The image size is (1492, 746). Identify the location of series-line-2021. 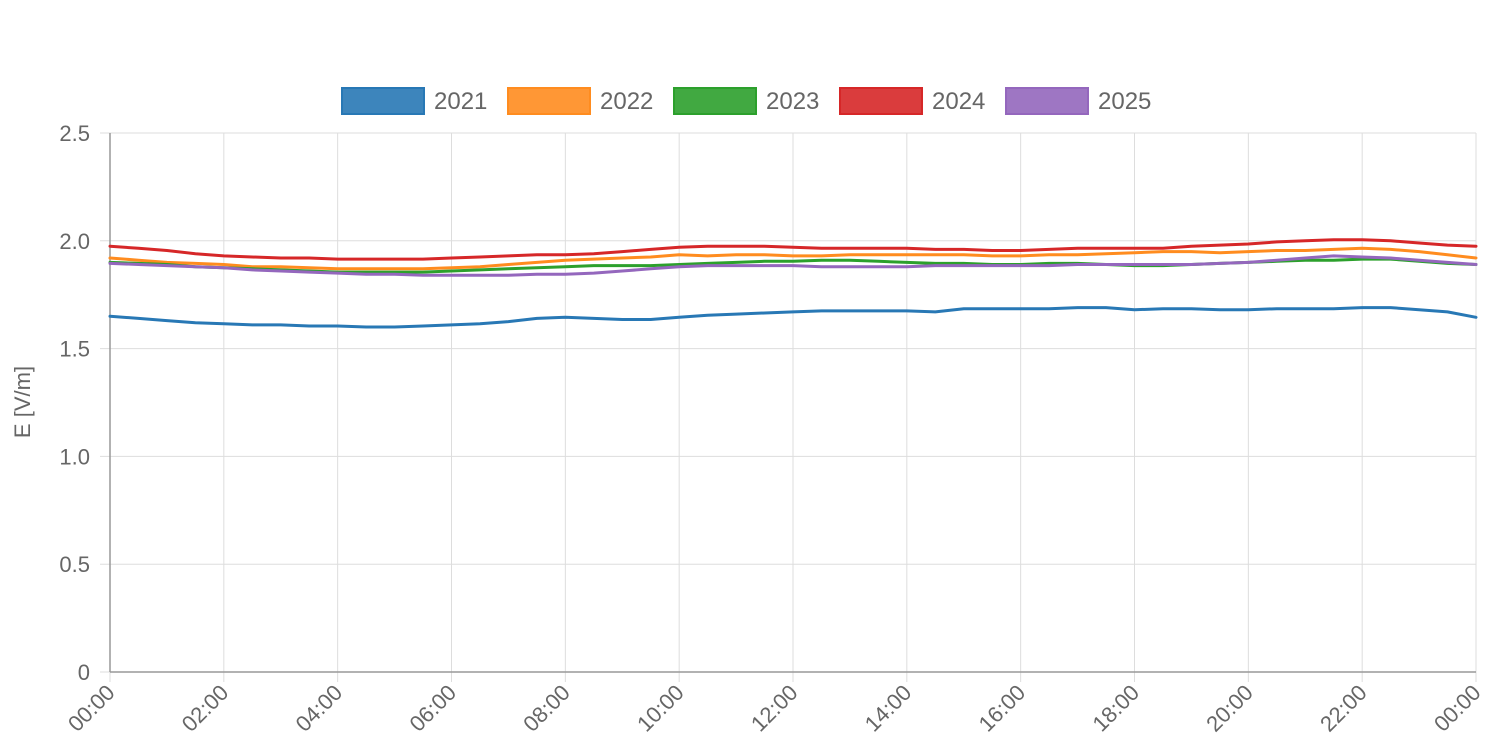
(793, 317).